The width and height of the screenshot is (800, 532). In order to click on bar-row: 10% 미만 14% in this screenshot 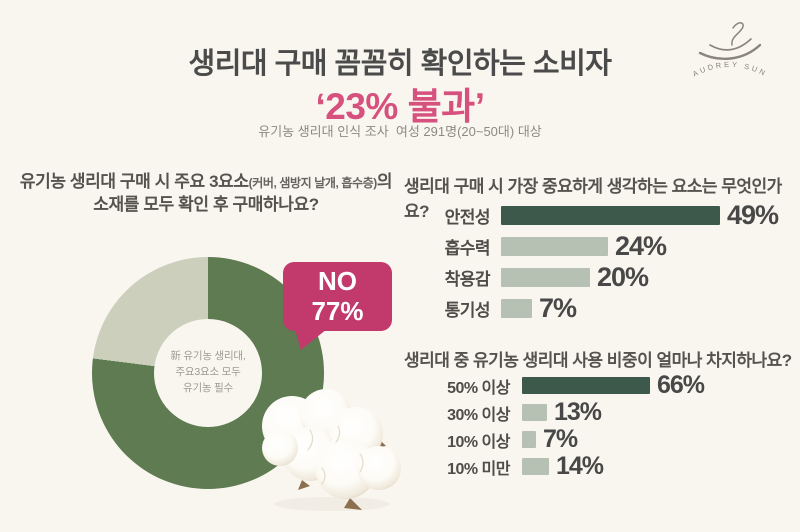, I will do `click(554, 466)`.